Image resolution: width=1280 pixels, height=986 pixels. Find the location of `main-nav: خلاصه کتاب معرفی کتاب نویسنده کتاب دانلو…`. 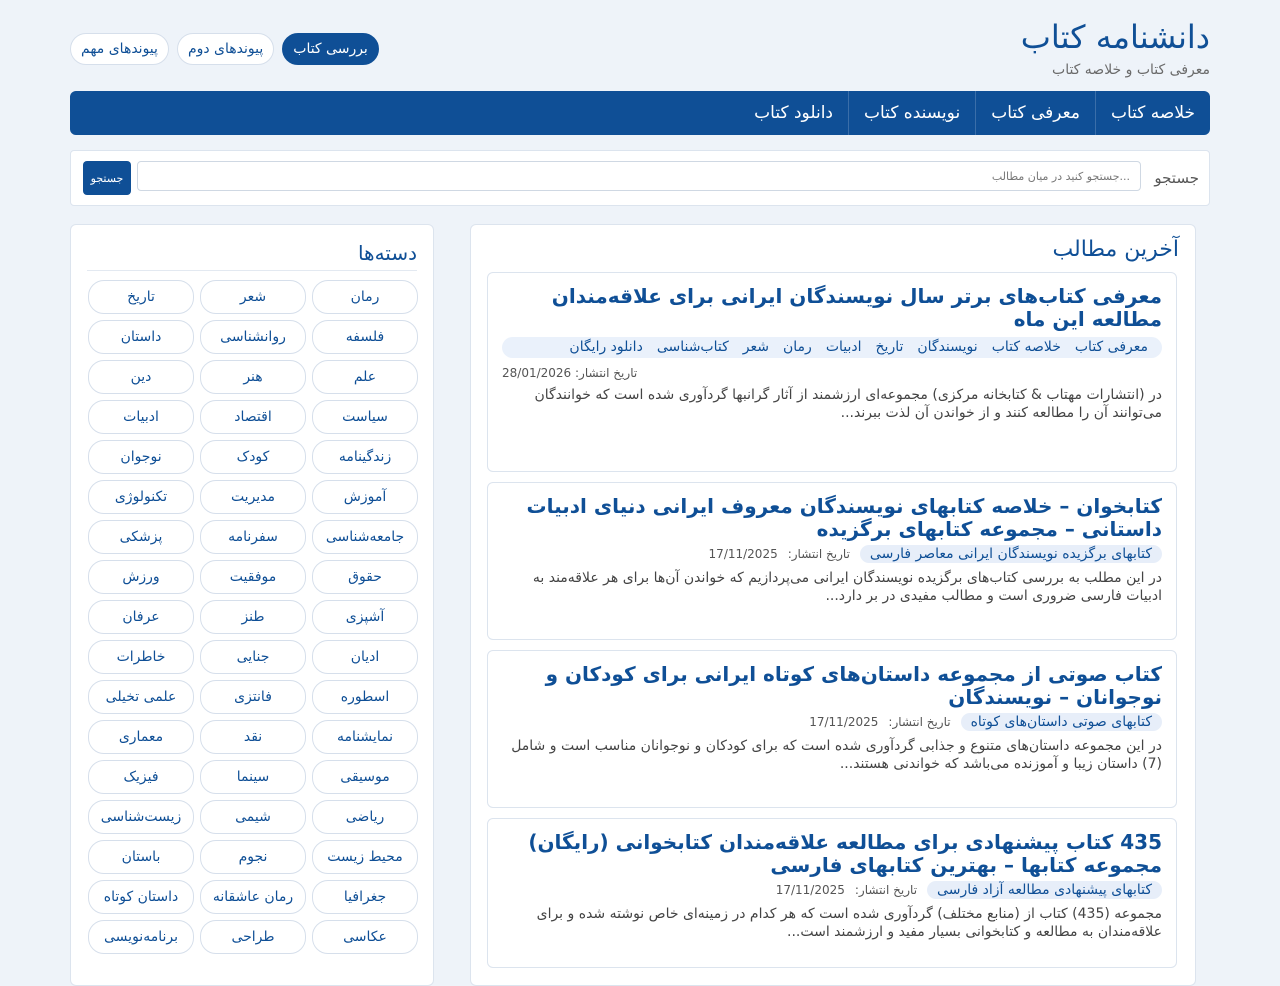

main-nav: خلاصه کتاب معرفی کتاب نویسنده کتاب دانلو… is located at coordinates (640, 113).